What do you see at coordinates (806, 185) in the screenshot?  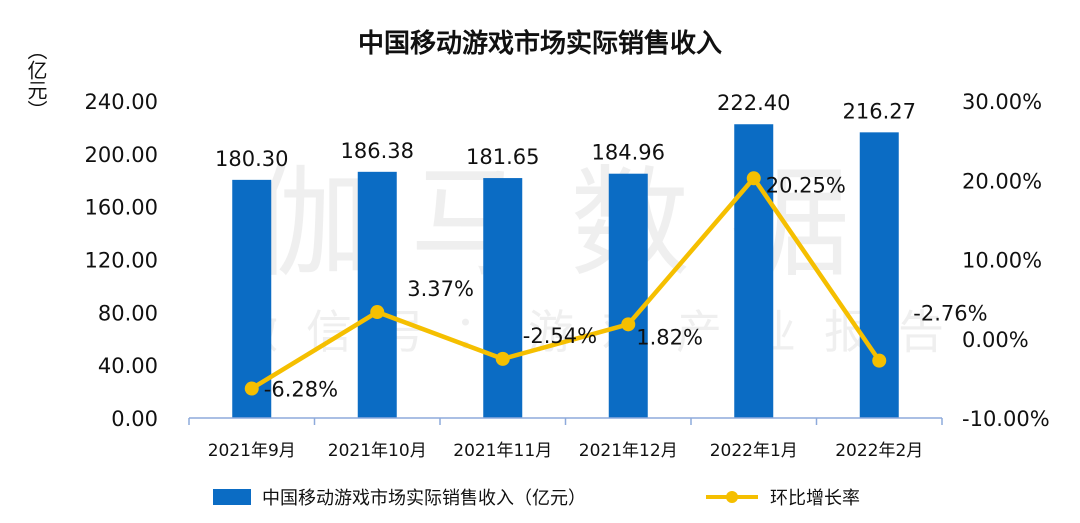 I see `line-data-label: 20.25%` at bounding box center [806, 185].